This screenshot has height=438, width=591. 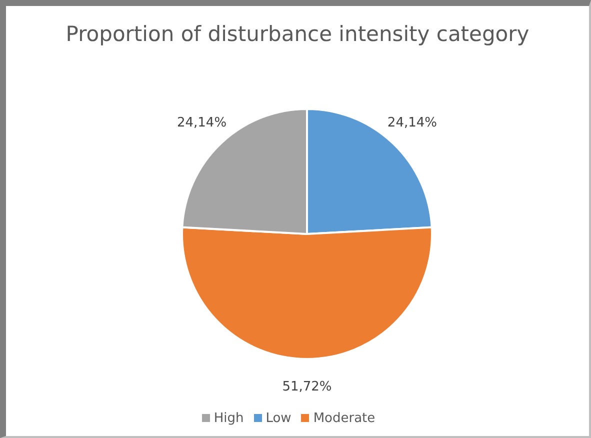 I want to click on chart-title: Proportion of disturbance intensity category, so click(x=297, y=35).